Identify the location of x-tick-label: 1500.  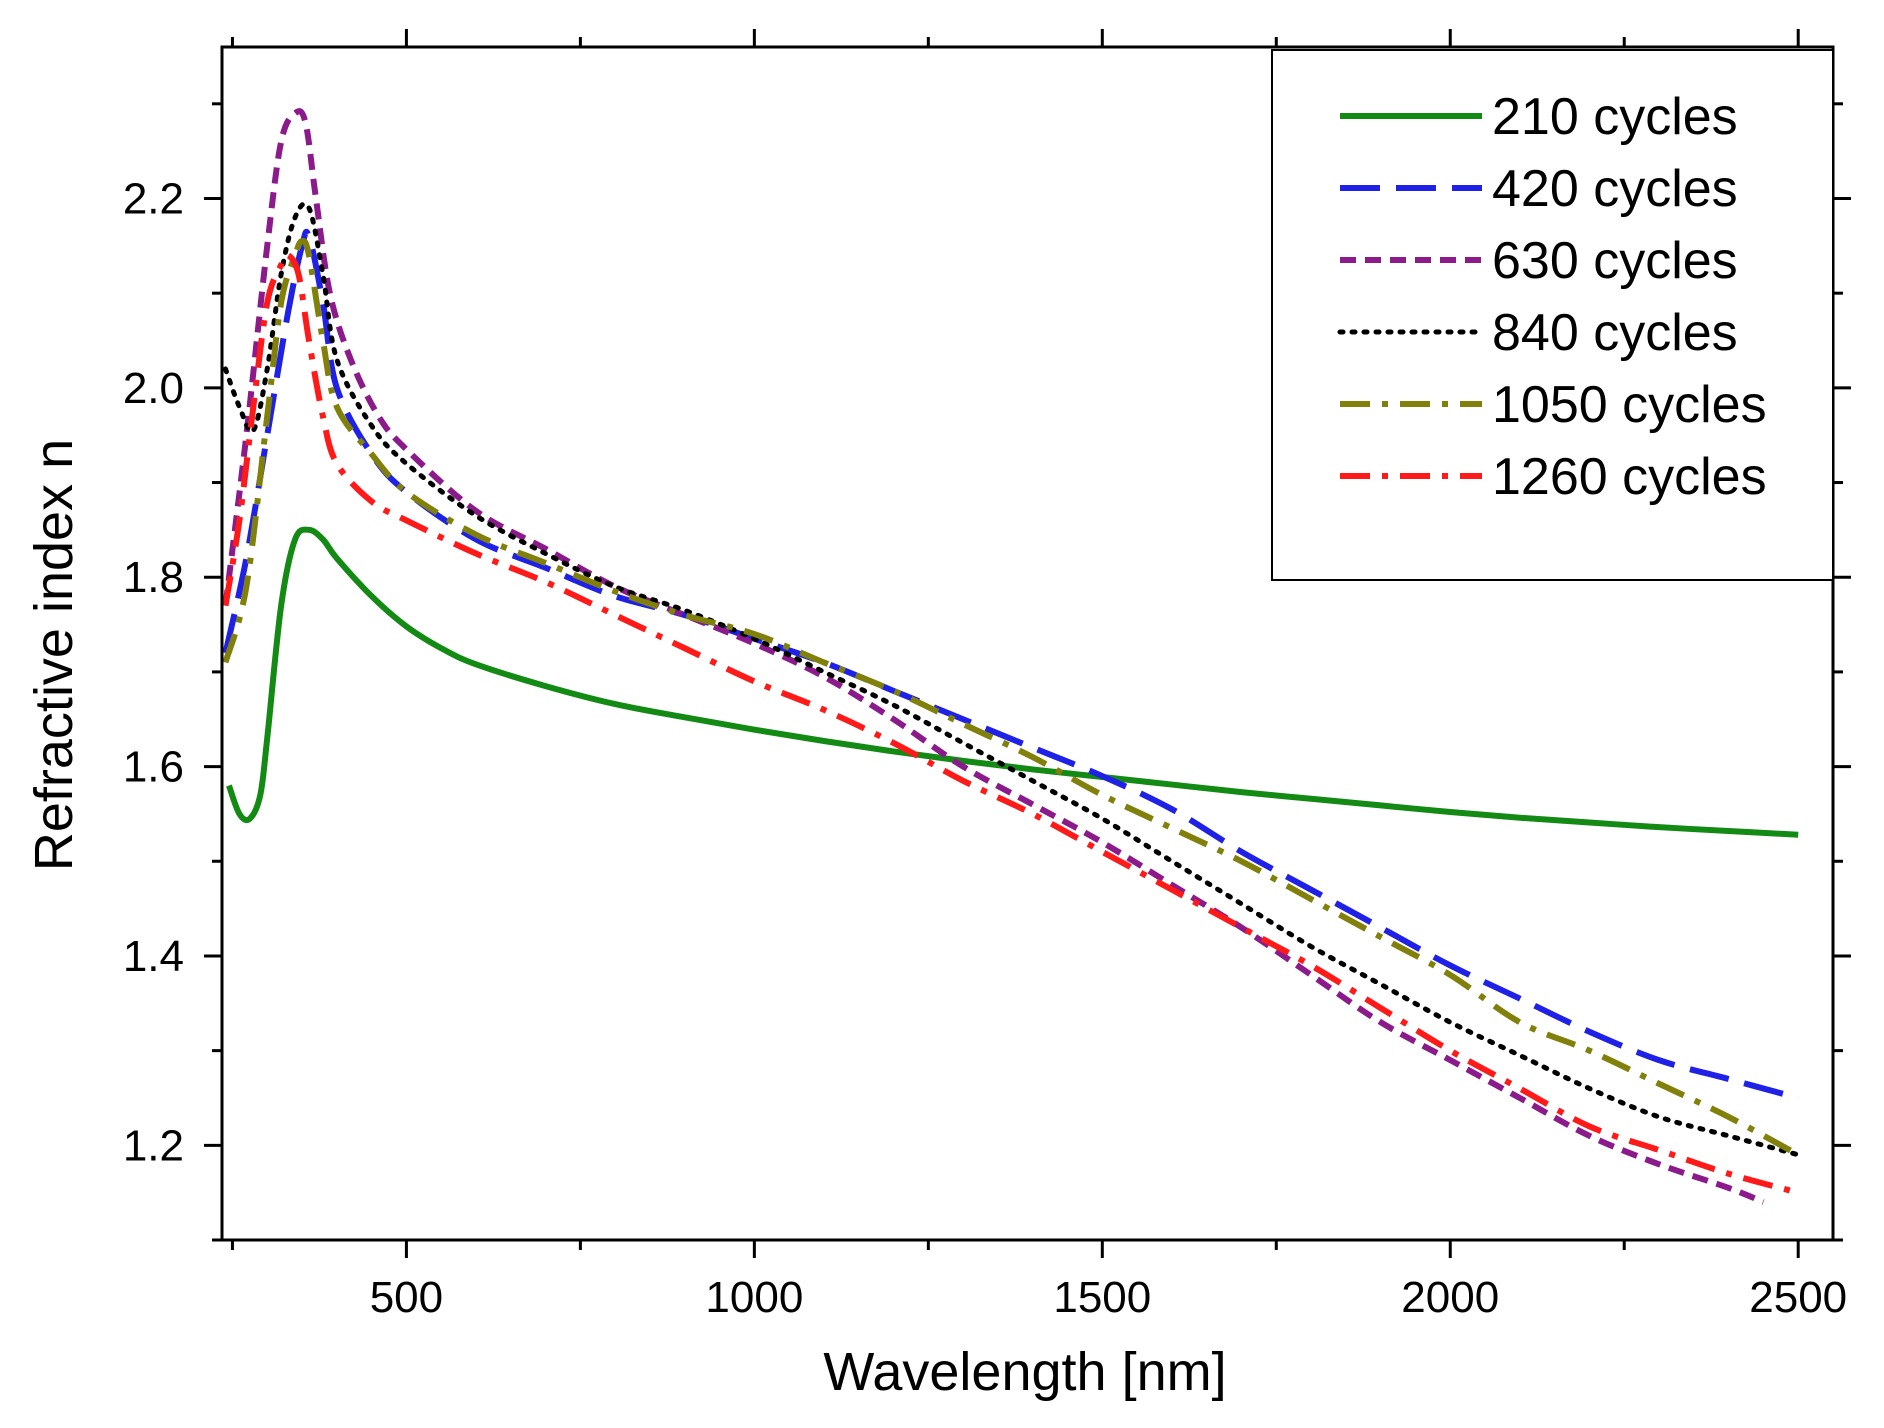
(1102, 1297).